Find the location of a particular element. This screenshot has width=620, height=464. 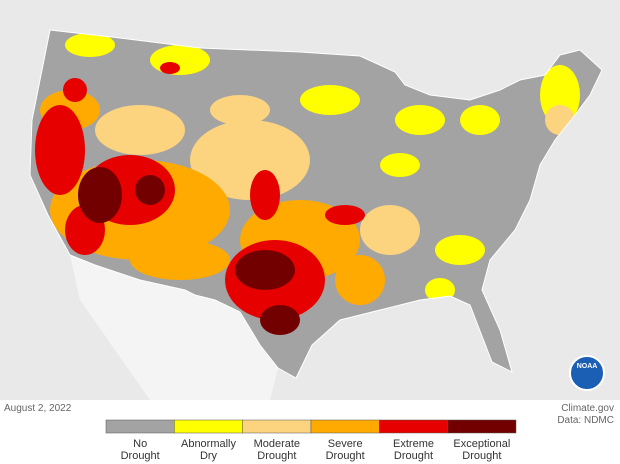

legend-label: Moderate is located at coordinates (277, 444).